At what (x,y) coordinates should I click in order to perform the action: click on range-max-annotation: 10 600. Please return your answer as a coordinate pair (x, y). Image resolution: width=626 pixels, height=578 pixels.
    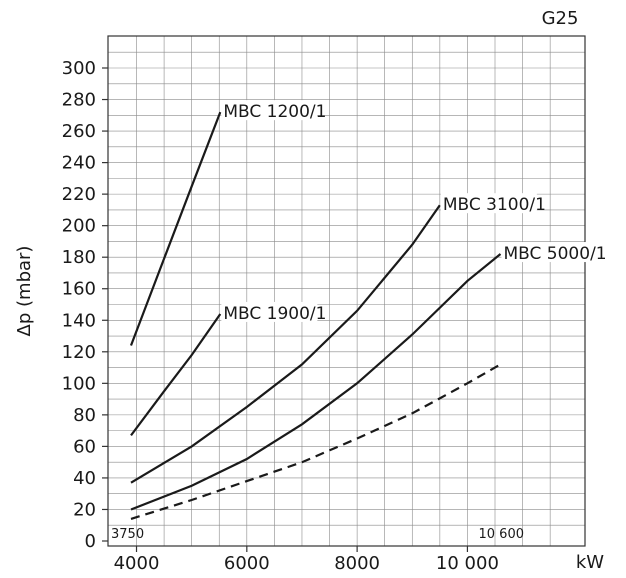
    Looking at the image, I should click on (502, 534).